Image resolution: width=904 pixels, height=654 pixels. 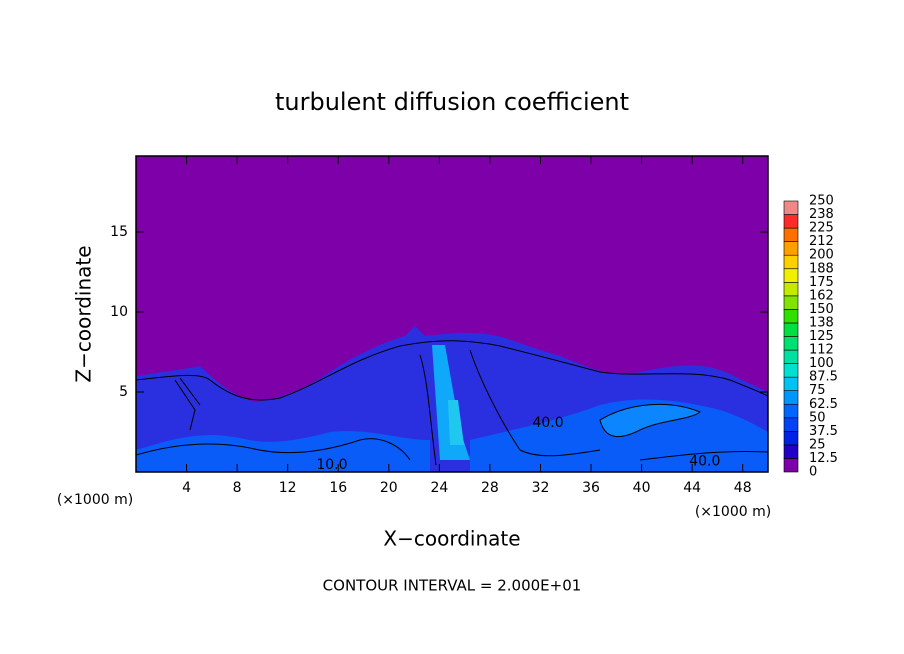 What do you see at coordinates (821, 241) in the screenshot?
I see `colorbar-label: 212` at bounding box center [821, 241].